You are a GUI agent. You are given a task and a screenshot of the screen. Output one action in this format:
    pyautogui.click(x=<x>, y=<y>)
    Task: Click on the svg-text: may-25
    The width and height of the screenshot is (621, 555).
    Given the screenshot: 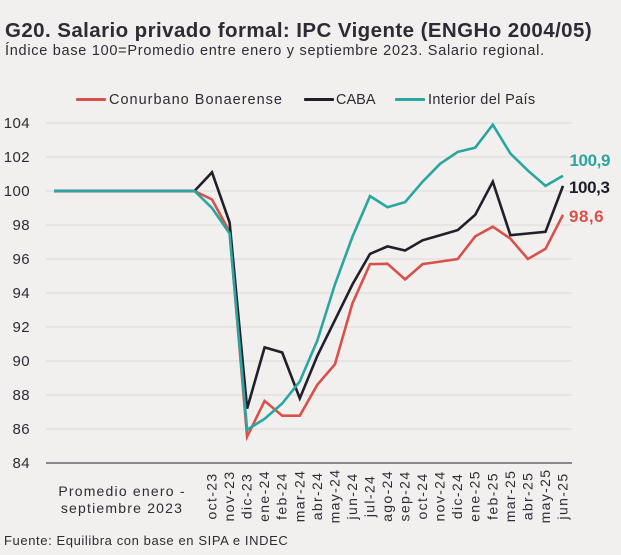 What is the action you would take?
    pyautogui.click(x=545, y=496)
    